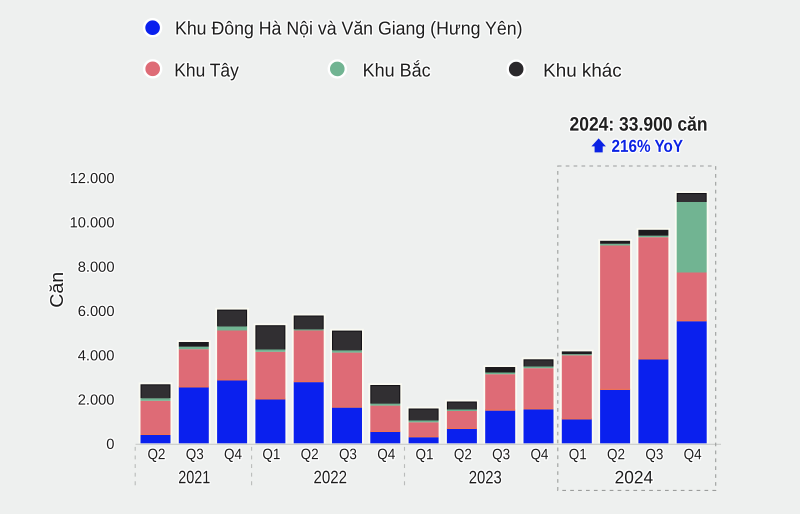 This screenshot has height=514, width=800. I want to click on svg-text: 2023, so click(485, 477).